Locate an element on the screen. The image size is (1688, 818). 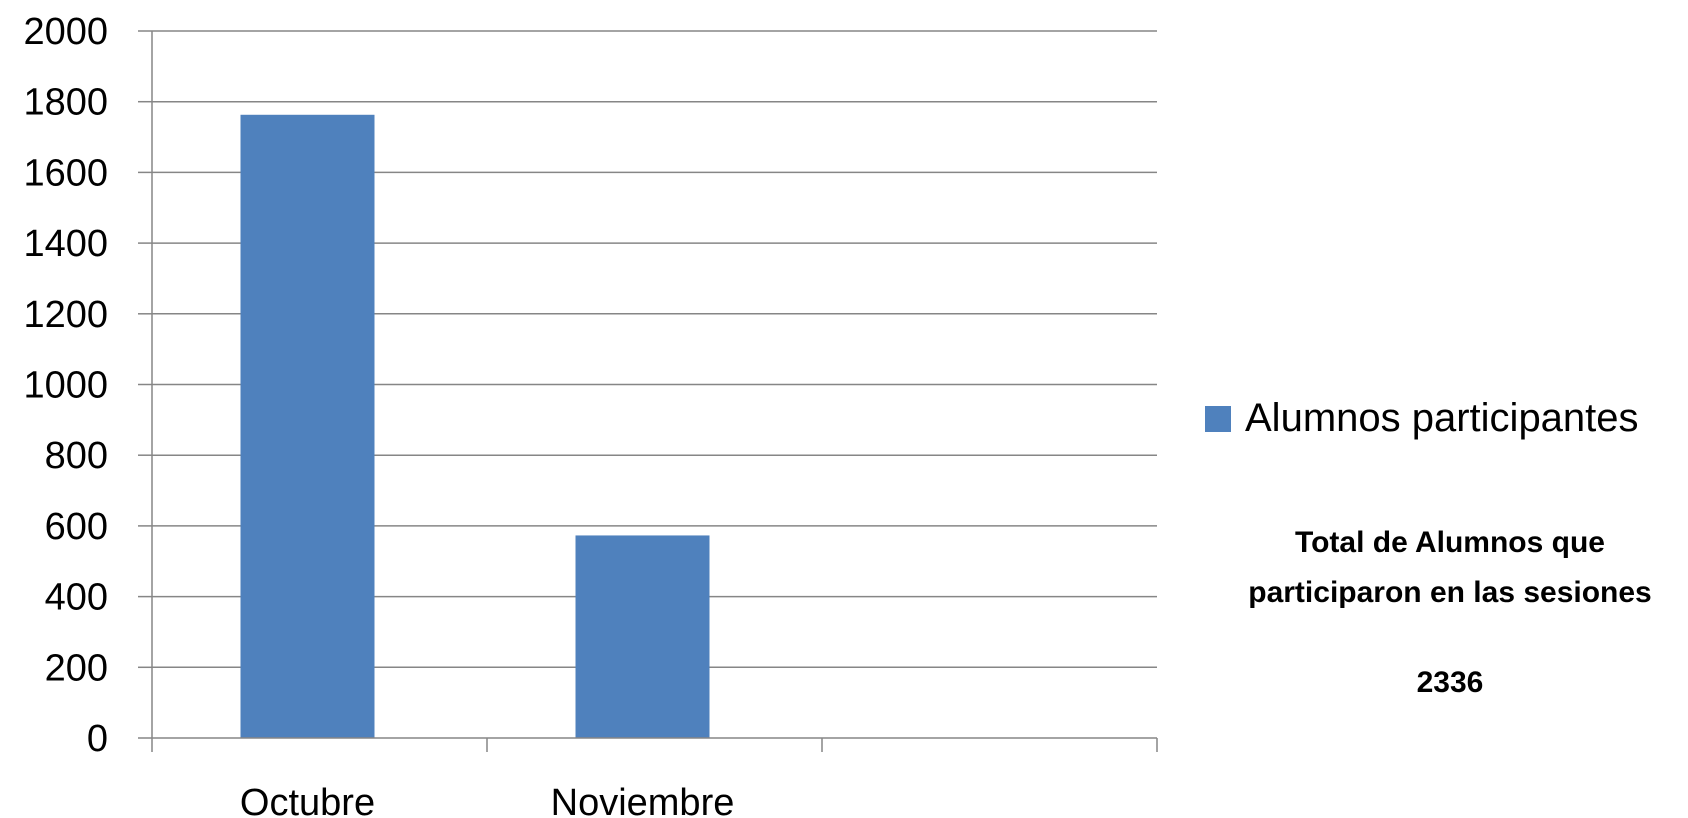
x-tick-label: Octubre is located at coordinates (307, 800).